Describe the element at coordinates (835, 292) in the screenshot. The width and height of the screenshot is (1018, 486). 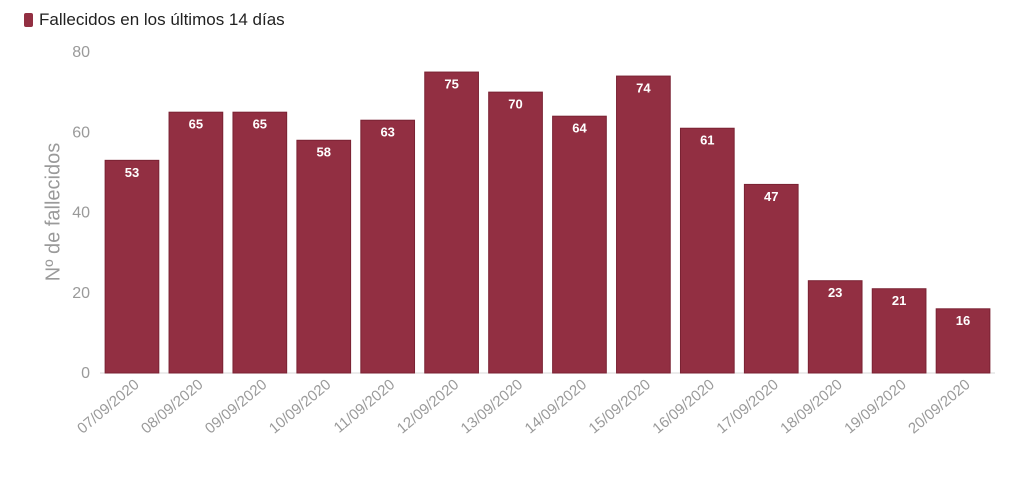
I see `bar-value-label: 23` at that location.